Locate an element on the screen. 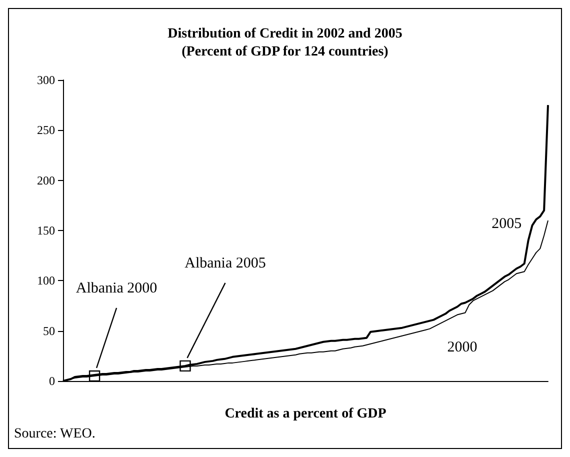 Image resolution: width=570 pixels, height=457 pixels. y-tick-label: 250 is located at coordinates (46, 130).